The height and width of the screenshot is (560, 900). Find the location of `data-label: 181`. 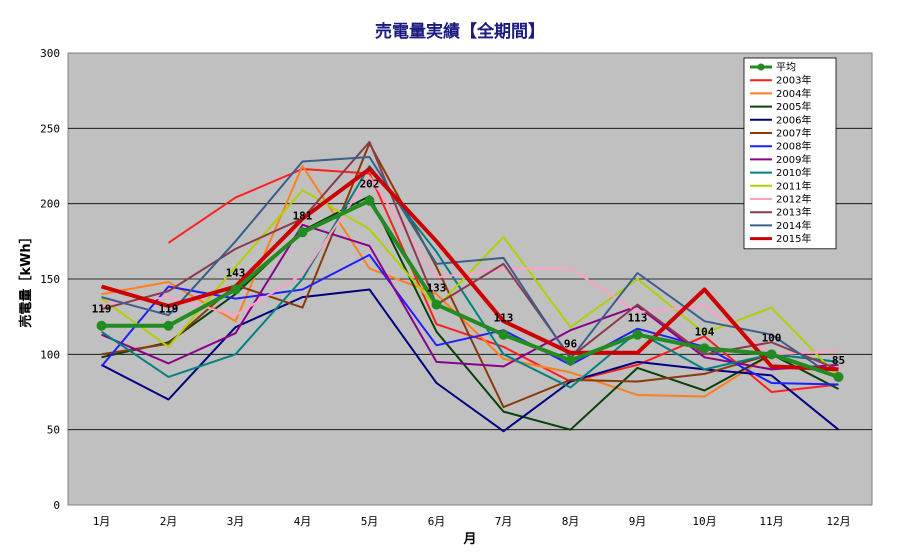

data-label: 181 is located at coordinates (303, 215).